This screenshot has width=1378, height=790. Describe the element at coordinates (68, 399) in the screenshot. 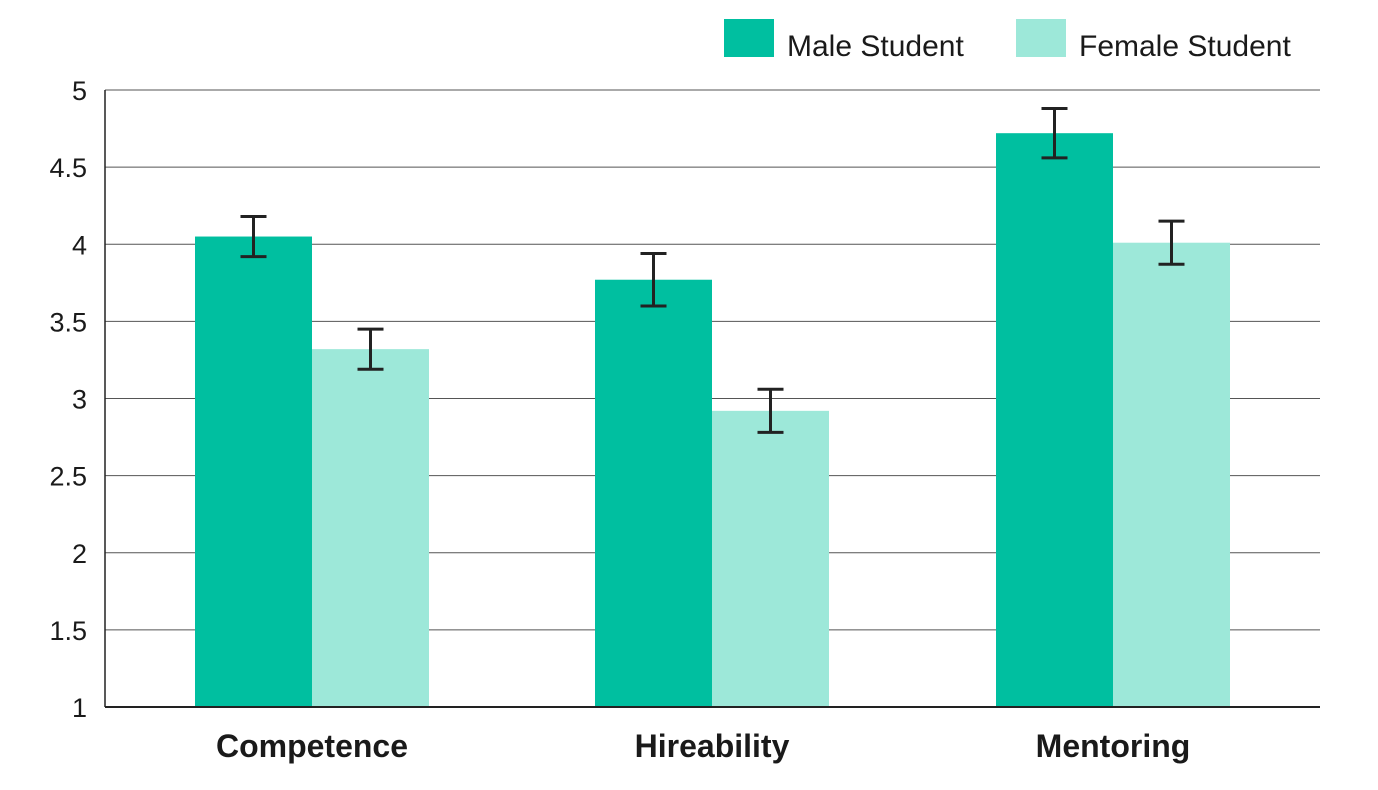

I see `y-tick-labels: 1 1.5 2 2.5 3 3.5 4 4.5 5` at that location.